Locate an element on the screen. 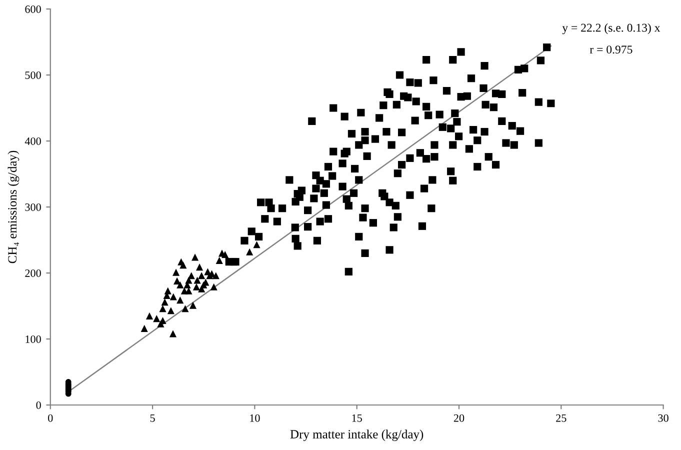  y-tick-label: 300 is located at coordinates (33, 207).